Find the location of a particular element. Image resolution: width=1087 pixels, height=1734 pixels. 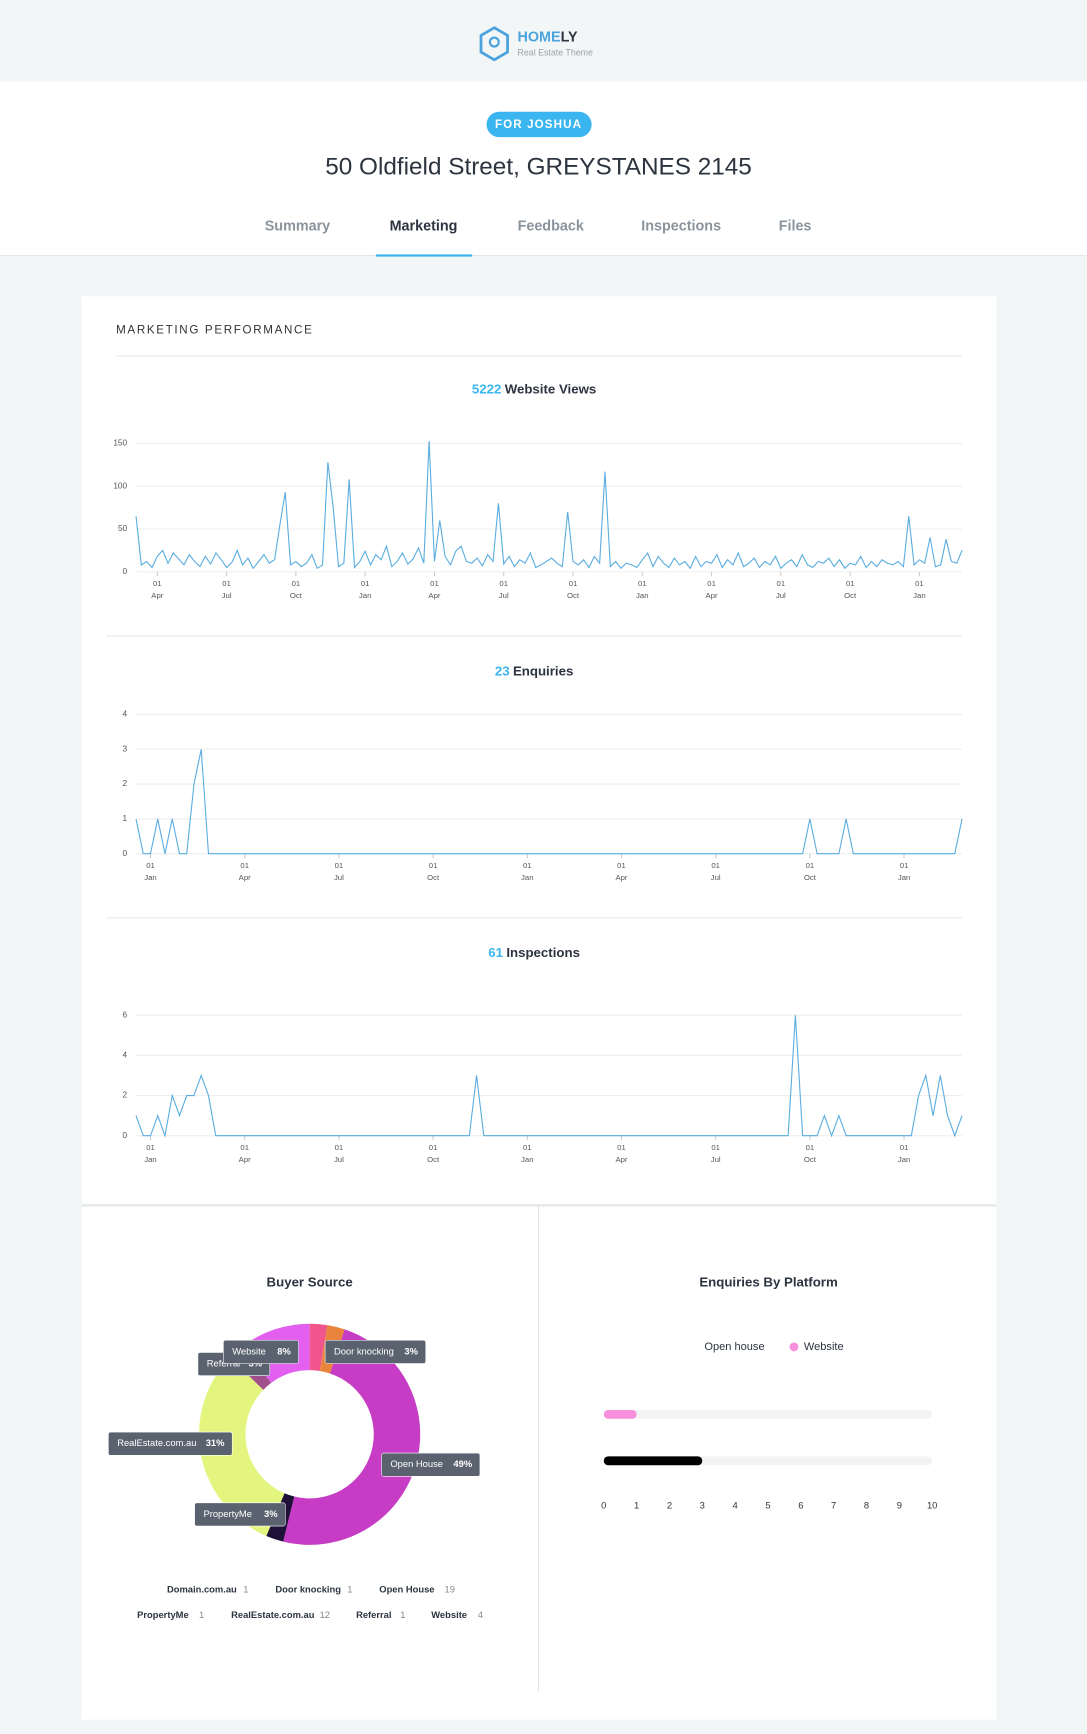

chart-total: 23 is located at coordinates (502, 670).